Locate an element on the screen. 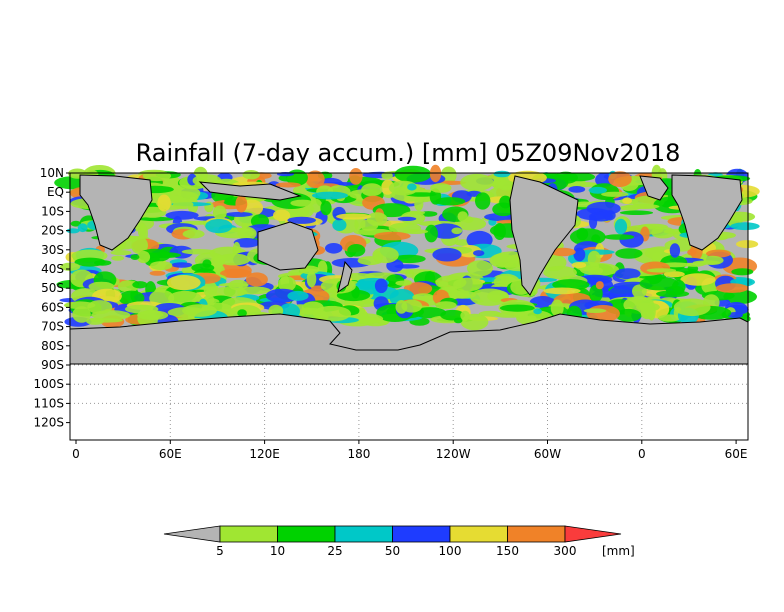  lat-tick-label: 120S is located at coordinates (48, 423).